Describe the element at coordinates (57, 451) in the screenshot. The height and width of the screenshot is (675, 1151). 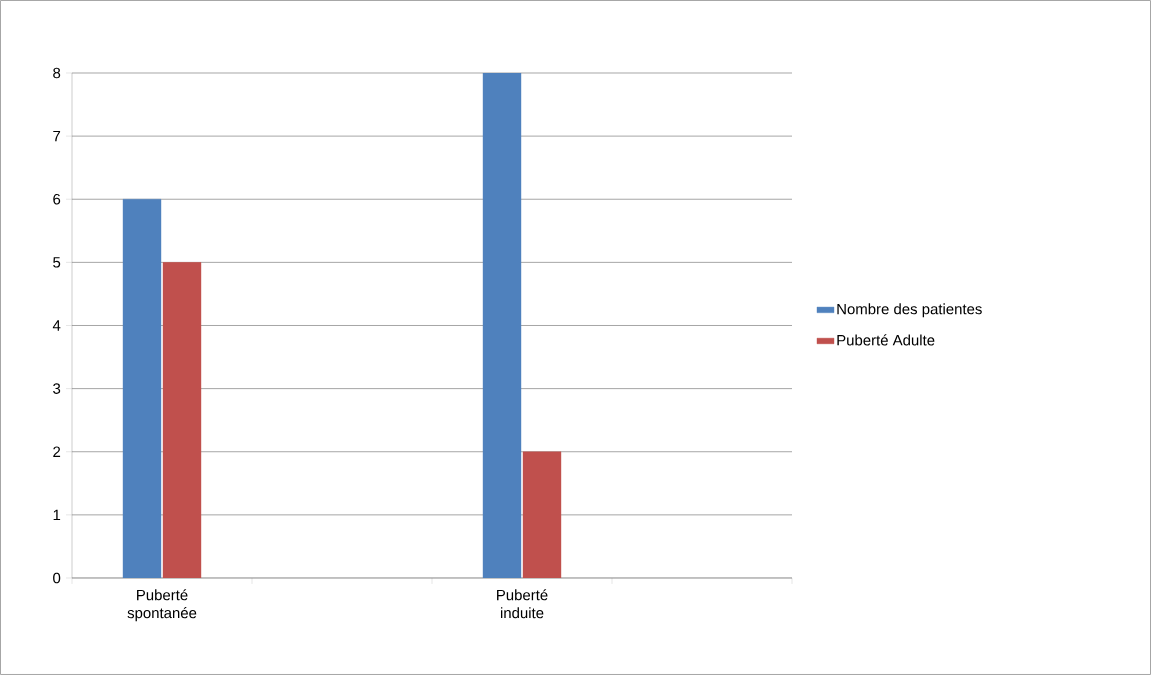
I see `y-tick-label: 2` at that location.